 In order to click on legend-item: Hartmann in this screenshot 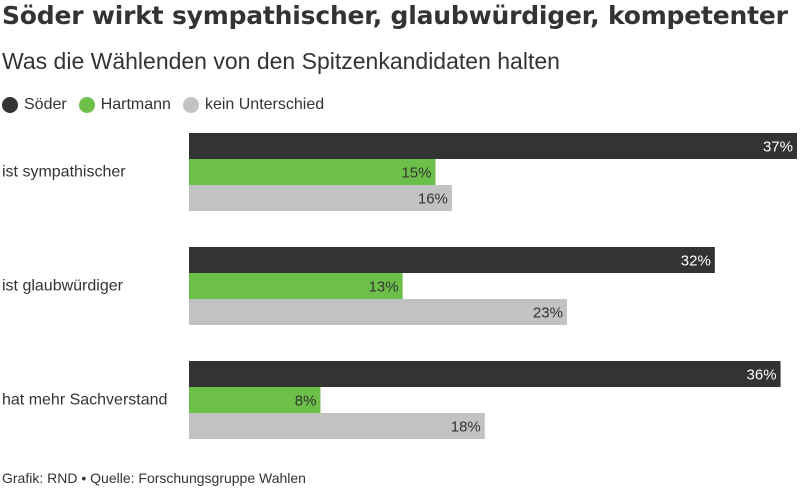, I will do `click(124, 105)`.